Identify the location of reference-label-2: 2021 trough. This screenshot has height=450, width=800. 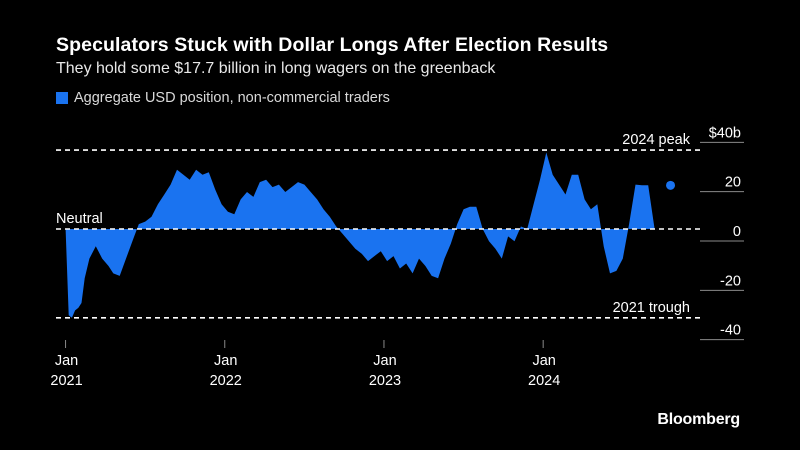
(651, 308).